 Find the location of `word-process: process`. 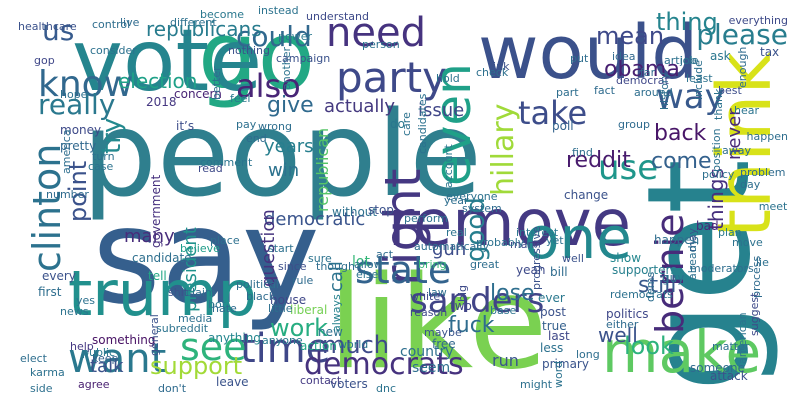

word-process: process is located at coordinates (756, 276).